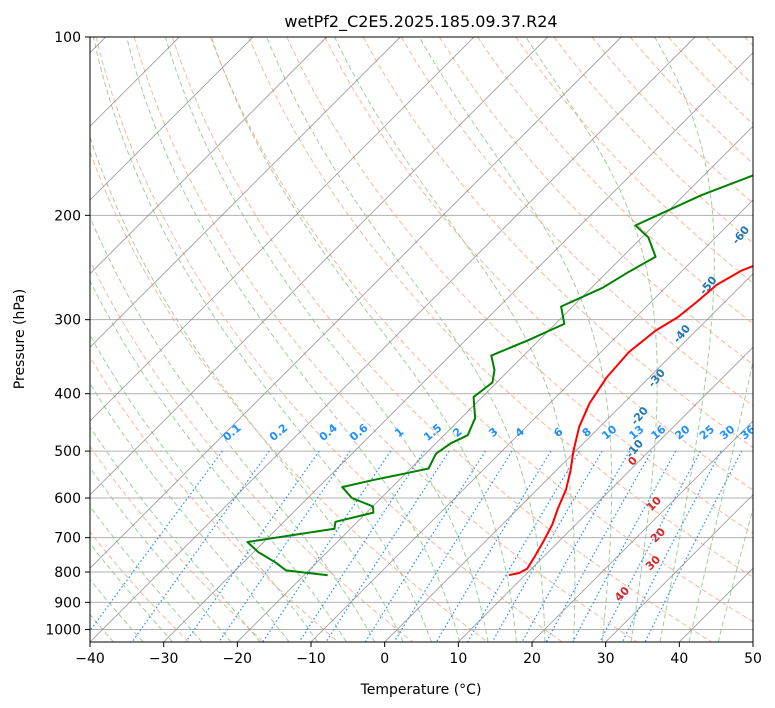 Image resolution: width=775 pixels, height=708 pixels. Describe the element at coordinates (420, 22) in the screenshot. I see `chart-title: wetPf2_C2E5.2025.185.09.37.R24` at that location.